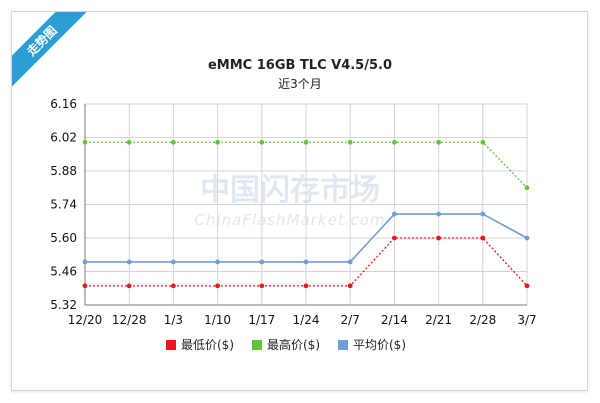 The image size is (600, 403). Describe the element at coordinates (261, 320) in the screenshot. I see `x-tick-label: 1/17` at that location.